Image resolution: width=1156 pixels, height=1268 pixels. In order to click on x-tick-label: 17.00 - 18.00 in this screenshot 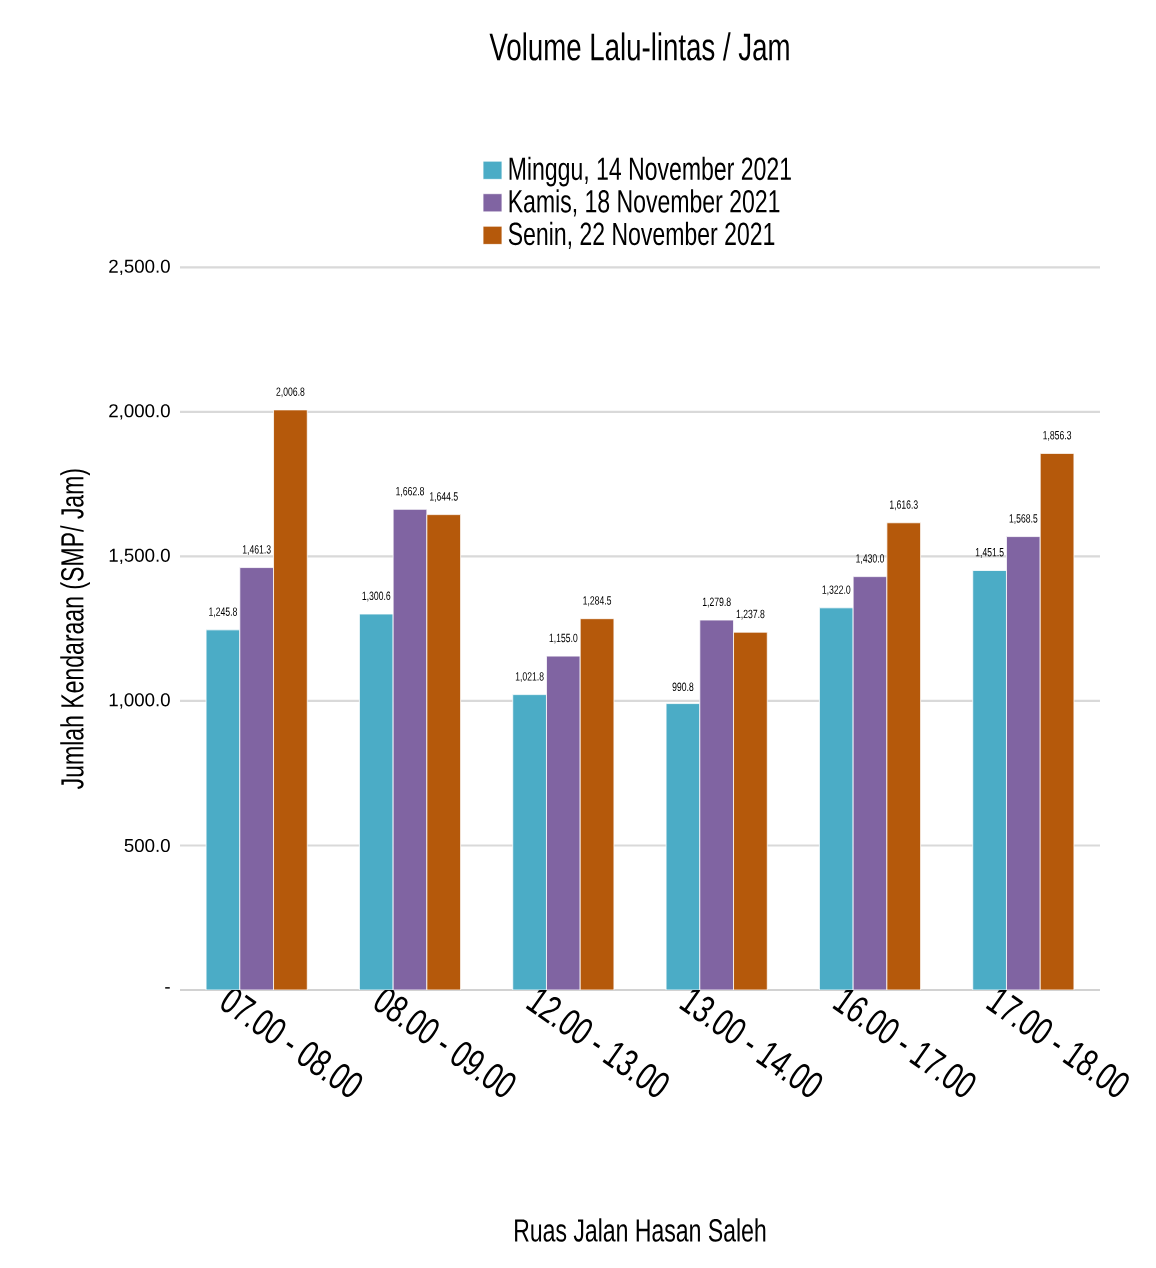, I will do `click(1057, 1043)`.